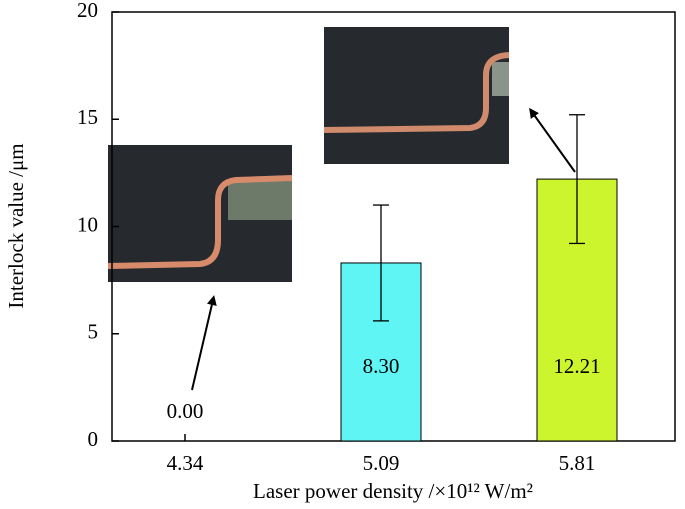 Image resolution: width=685 pixels, height=509 pixels. What do you see at coordinates (381, 463) in the screenshot?
I see `x-tick-label: 5.09` at bounding box center [381, 463].